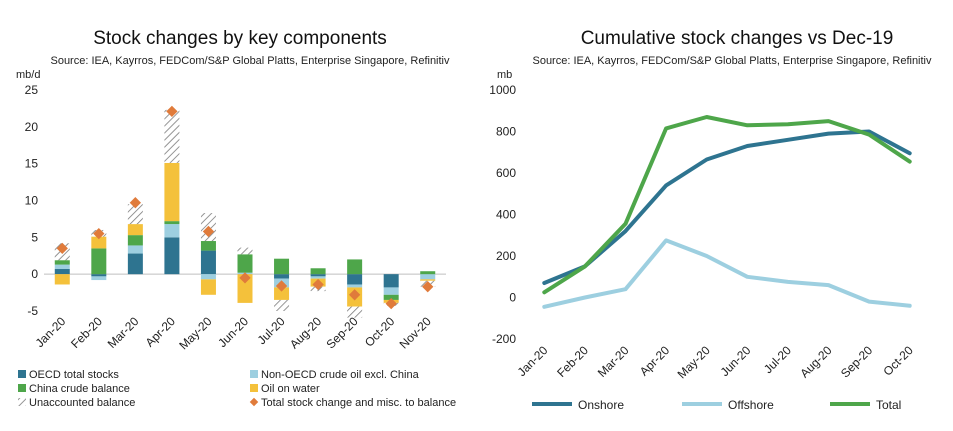  Describe the element at coordinates (28, 75) in the screenshot. I see `left-y-unit: mb/d` at that location.